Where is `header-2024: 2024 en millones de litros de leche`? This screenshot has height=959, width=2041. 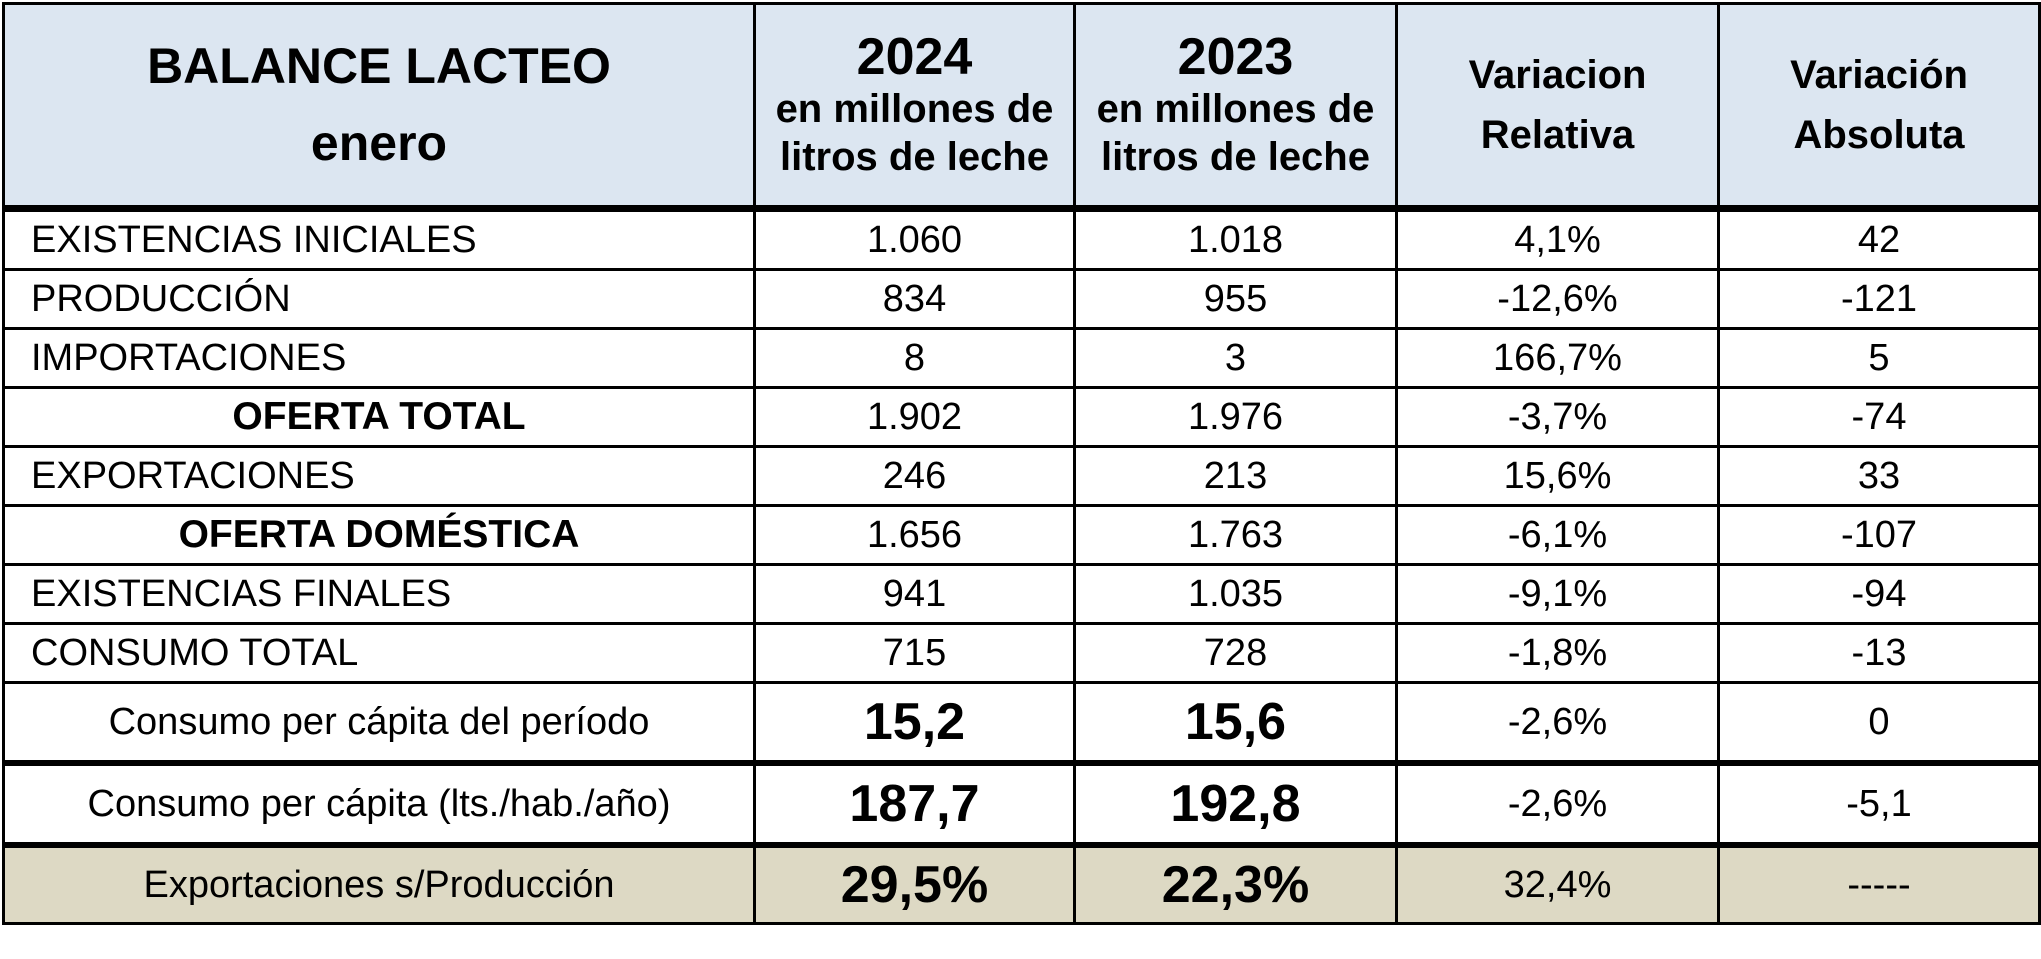 header-2024: 2024 en millones de litros de leche is located at coordinates (914, 107).